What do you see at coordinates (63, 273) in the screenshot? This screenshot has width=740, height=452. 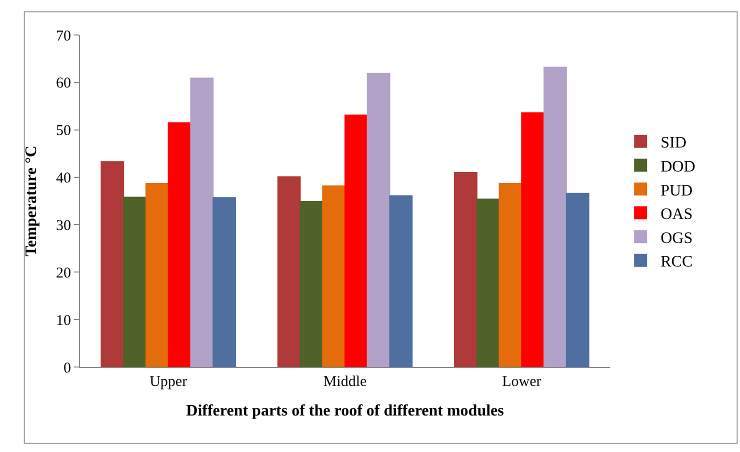 I see `y-tick-label: 20` at bounding box center [63, 273].